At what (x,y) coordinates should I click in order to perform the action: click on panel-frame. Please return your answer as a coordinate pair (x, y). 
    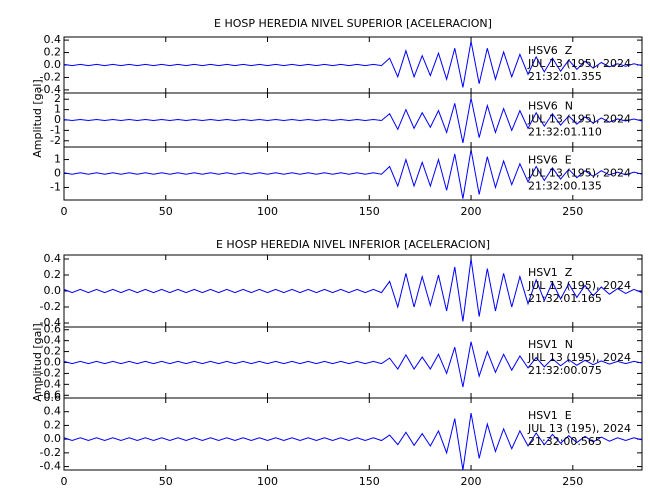
    Looking at the image, I should click on (353, 434).